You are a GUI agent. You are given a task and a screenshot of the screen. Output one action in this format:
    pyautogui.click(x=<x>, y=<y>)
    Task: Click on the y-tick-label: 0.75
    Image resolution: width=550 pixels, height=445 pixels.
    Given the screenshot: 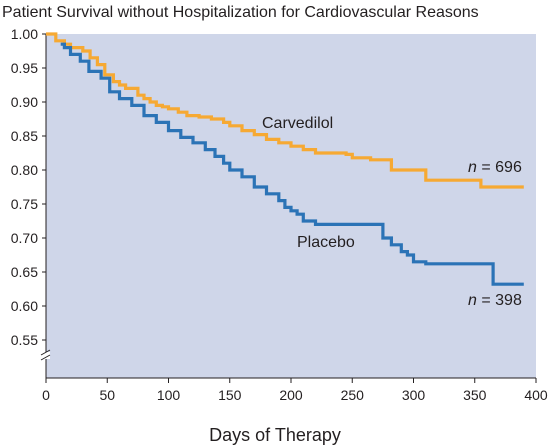 What is the action you would take?
    pyautogui.click(x=24, y=204)
    